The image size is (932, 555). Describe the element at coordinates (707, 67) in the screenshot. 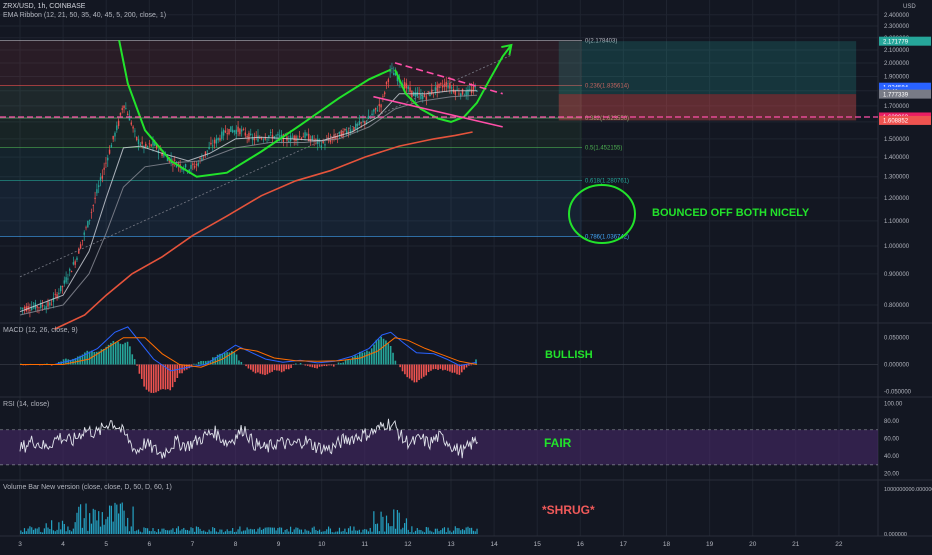

I see `target-zone-box` at that location.